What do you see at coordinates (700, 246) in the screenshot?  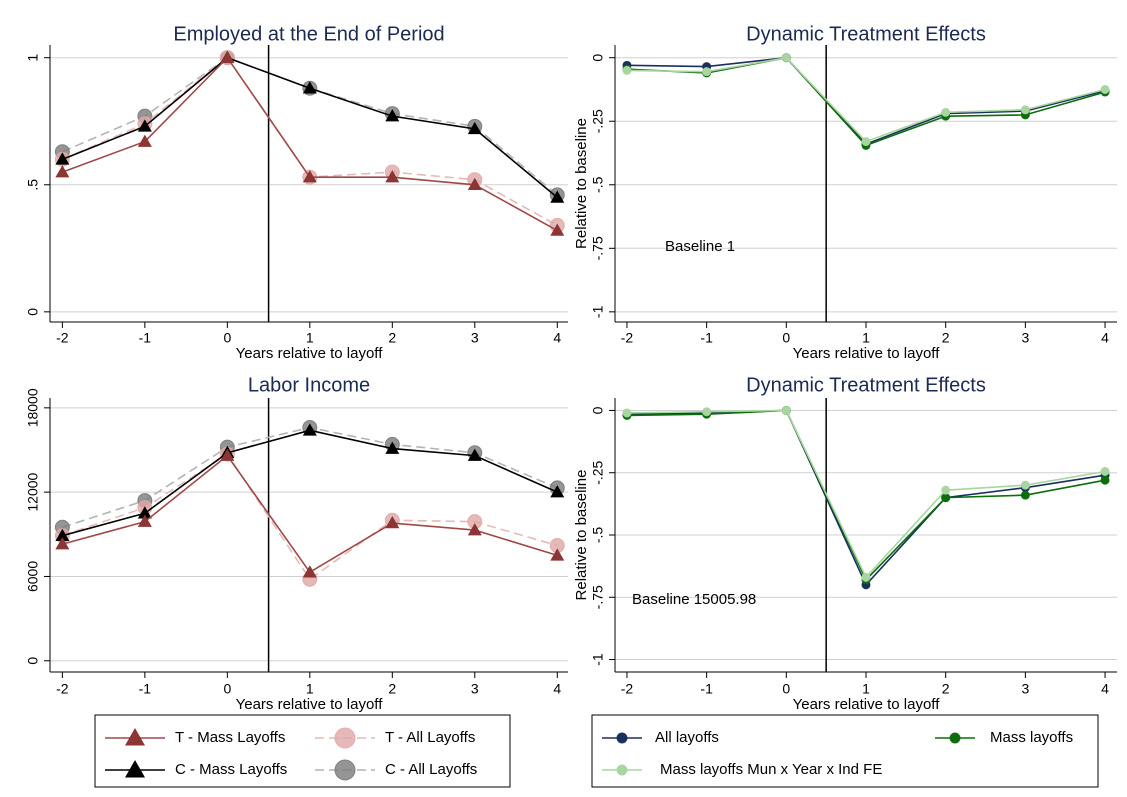 I see `annotation: Baseline 1` at bounding box center [700, 246].